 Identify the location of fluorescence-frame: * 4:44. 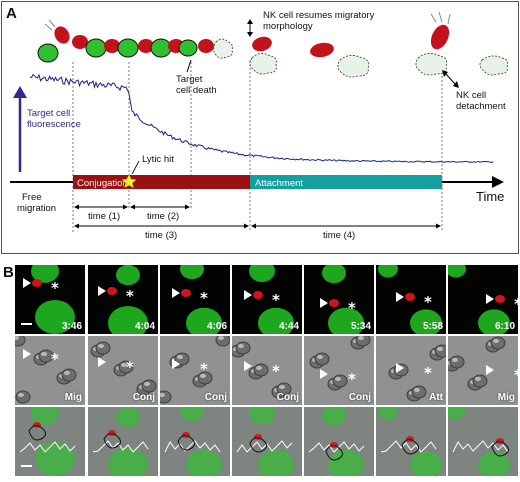
(267, 299).